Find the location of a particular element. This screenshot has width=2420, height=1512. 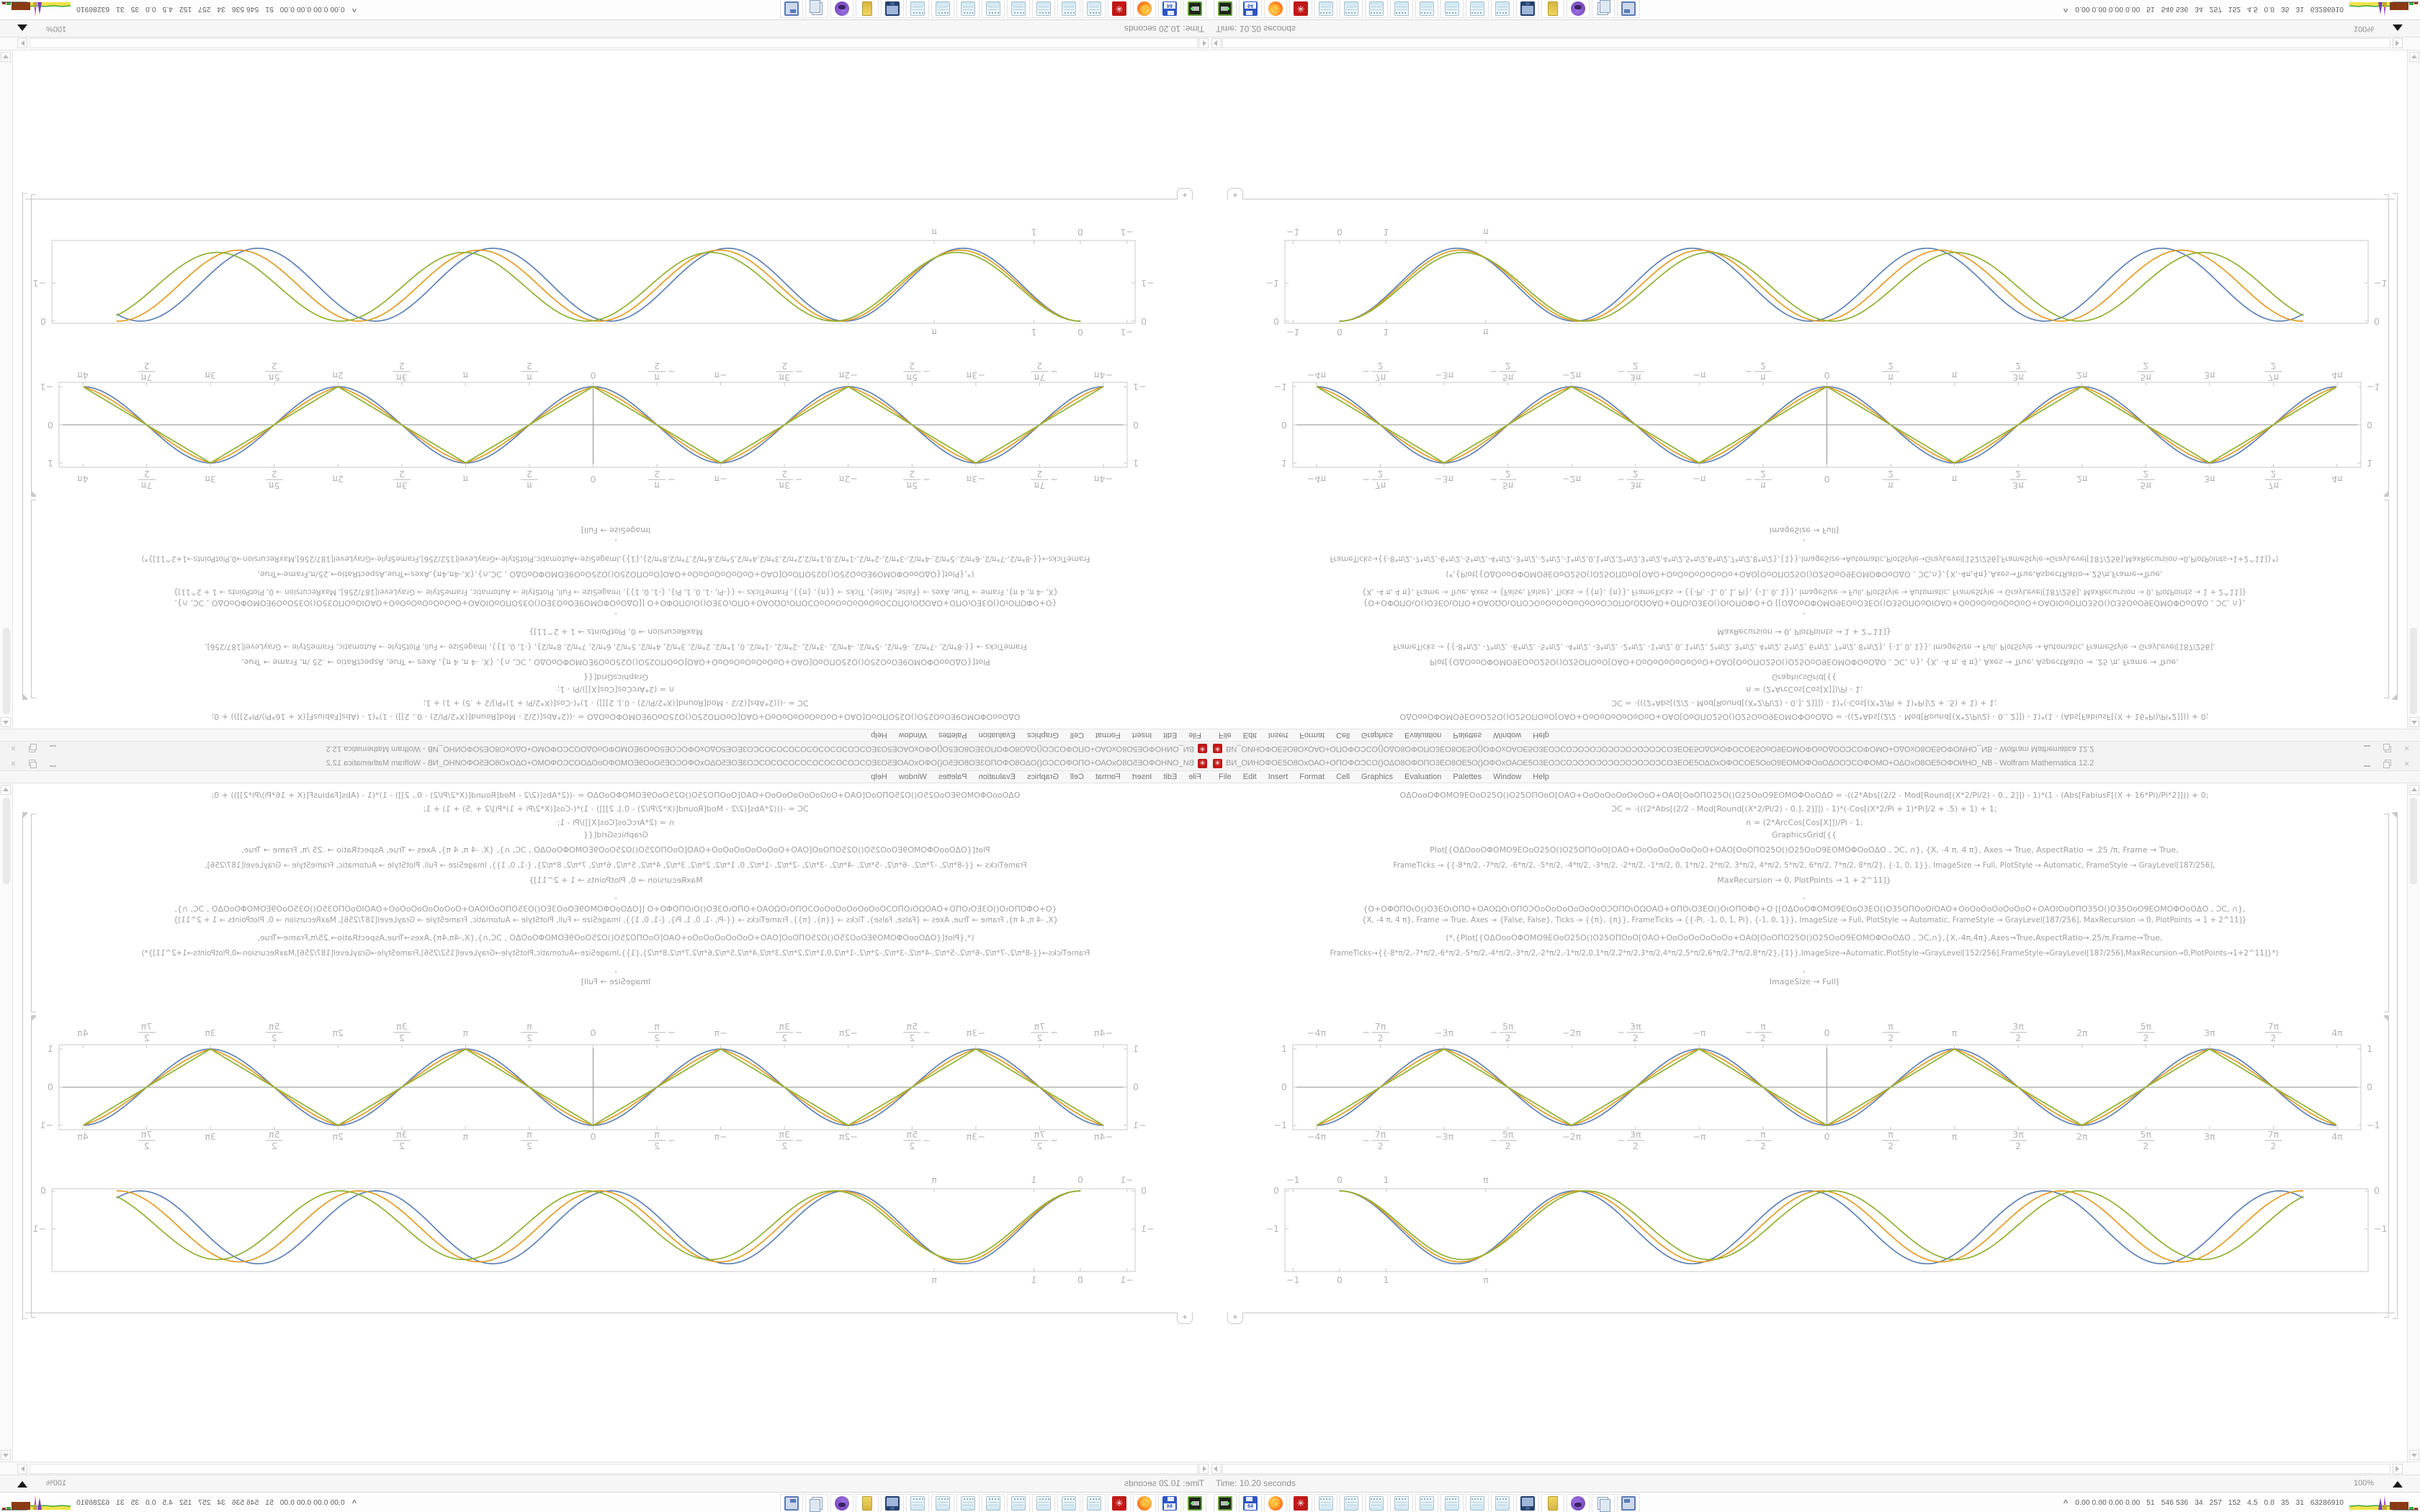

menu-item-evaluation: Evaluation is located at coordinates (997, 777).